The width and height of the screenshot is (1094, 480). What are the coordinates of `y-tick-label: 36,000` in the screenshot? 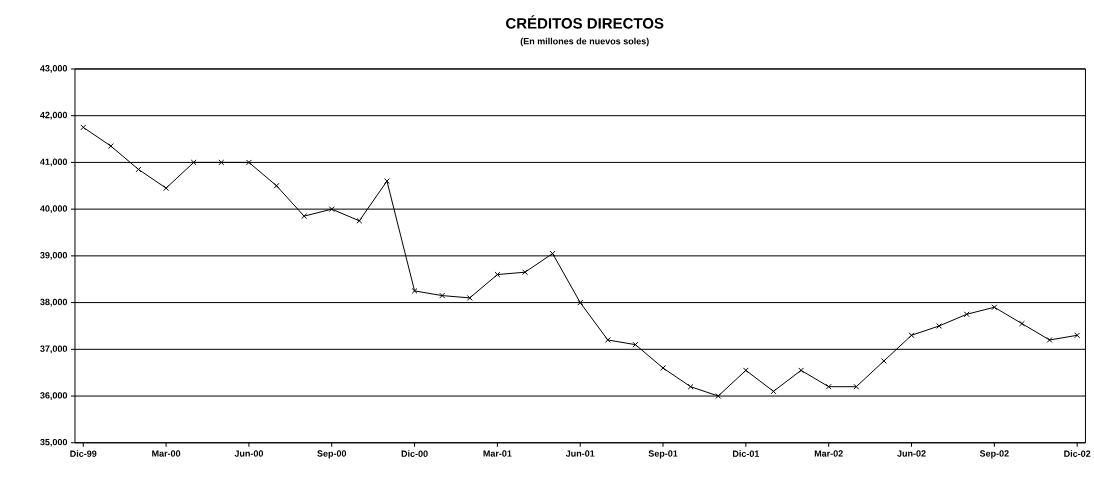 It's located at (54, 396).